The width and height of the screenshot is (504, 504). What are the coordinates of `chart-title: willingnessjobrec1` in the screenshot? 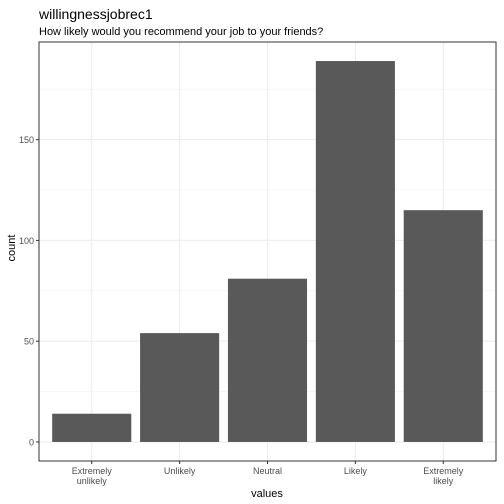 It's located at (95, 14).